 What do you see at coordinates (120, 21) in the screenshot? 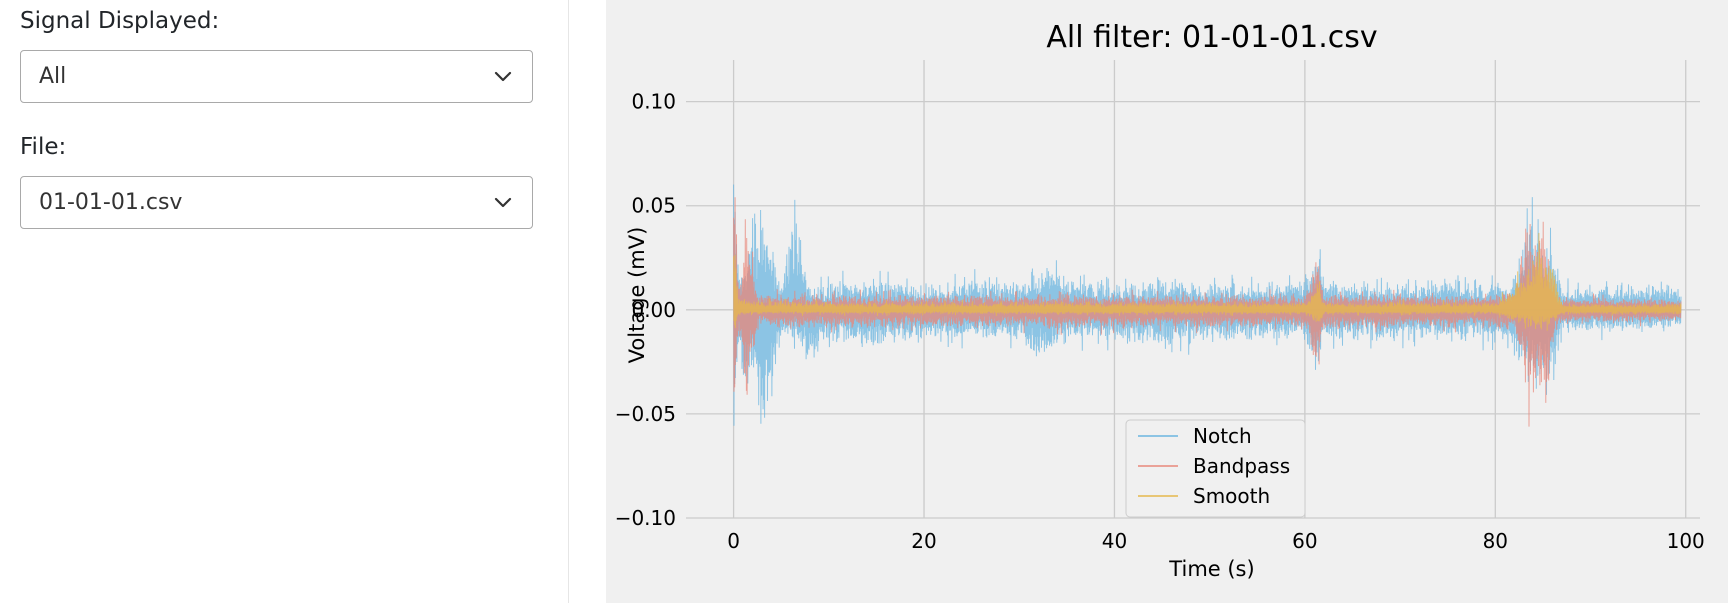
I see `signal-displayed-label: Signal Displayed:` at bounding box center [120, 21].